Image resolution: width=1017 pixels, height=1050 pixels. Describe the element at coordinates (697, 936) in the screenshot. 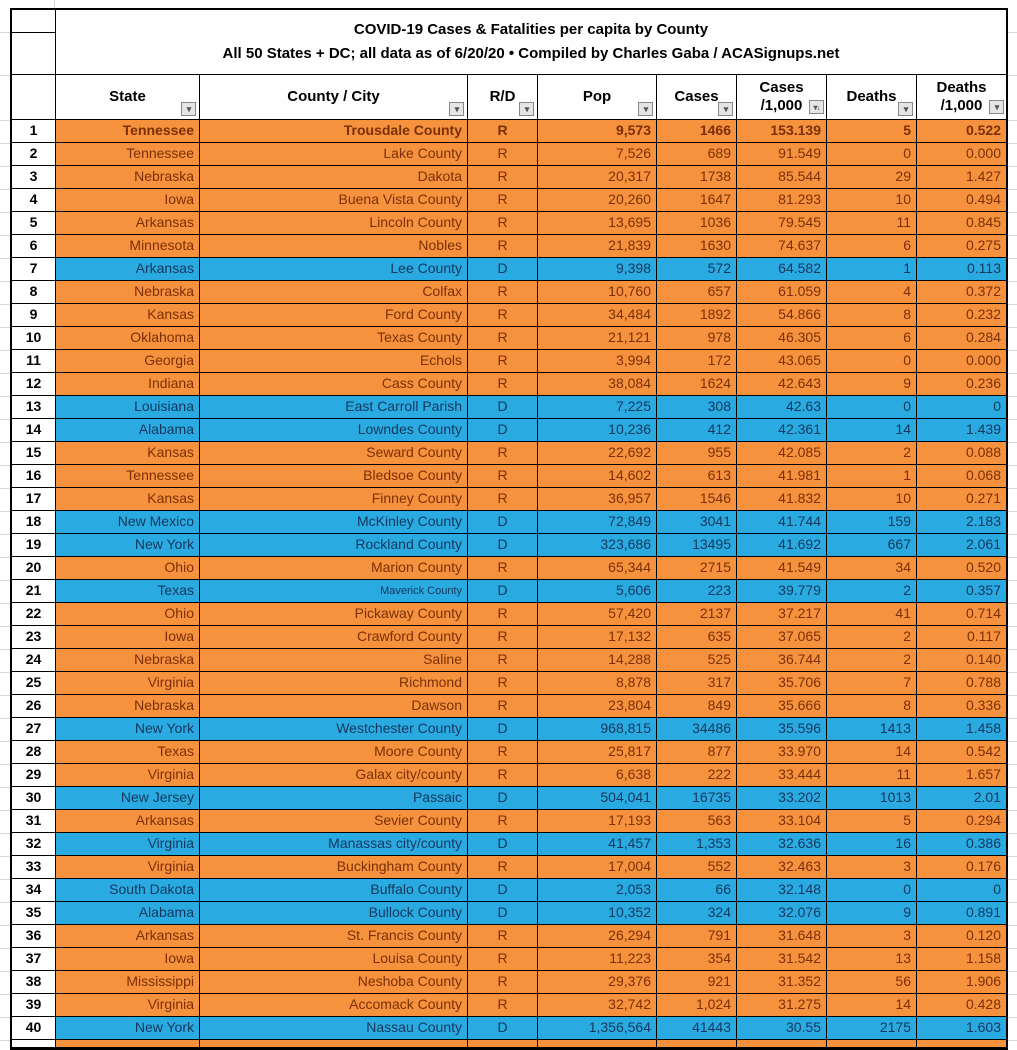

I see `cell-cases: 791` at that location.